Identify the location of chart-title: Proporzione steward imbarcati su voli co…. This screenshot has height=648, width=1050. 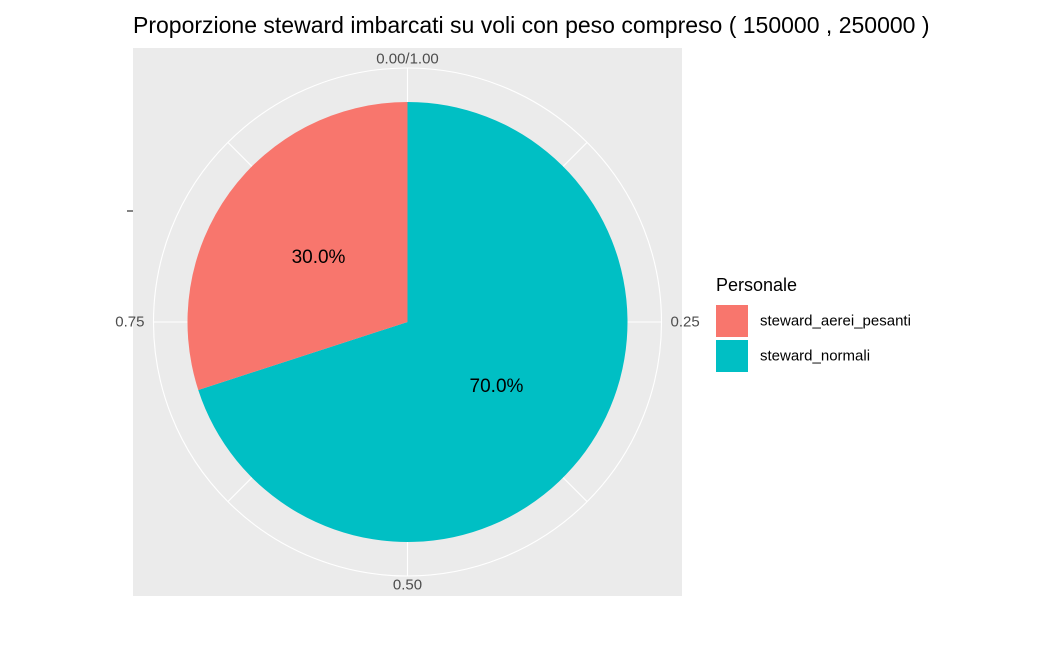
(531, 25).